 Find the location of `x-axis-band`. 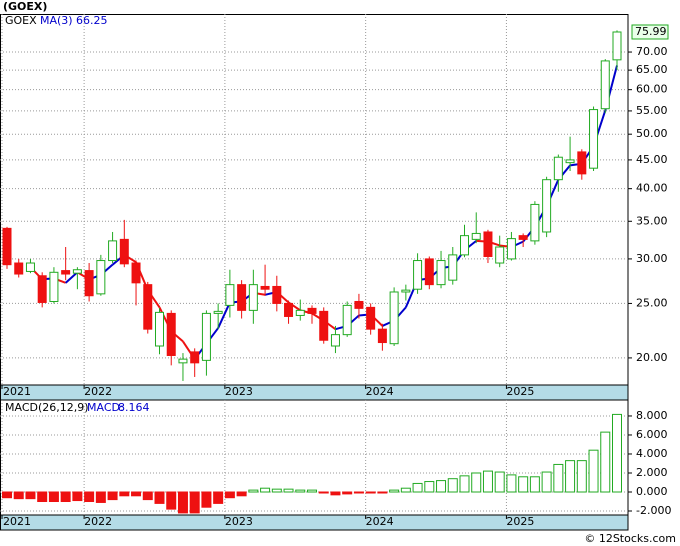

x-axis-band is located at coordinates (314, 392).